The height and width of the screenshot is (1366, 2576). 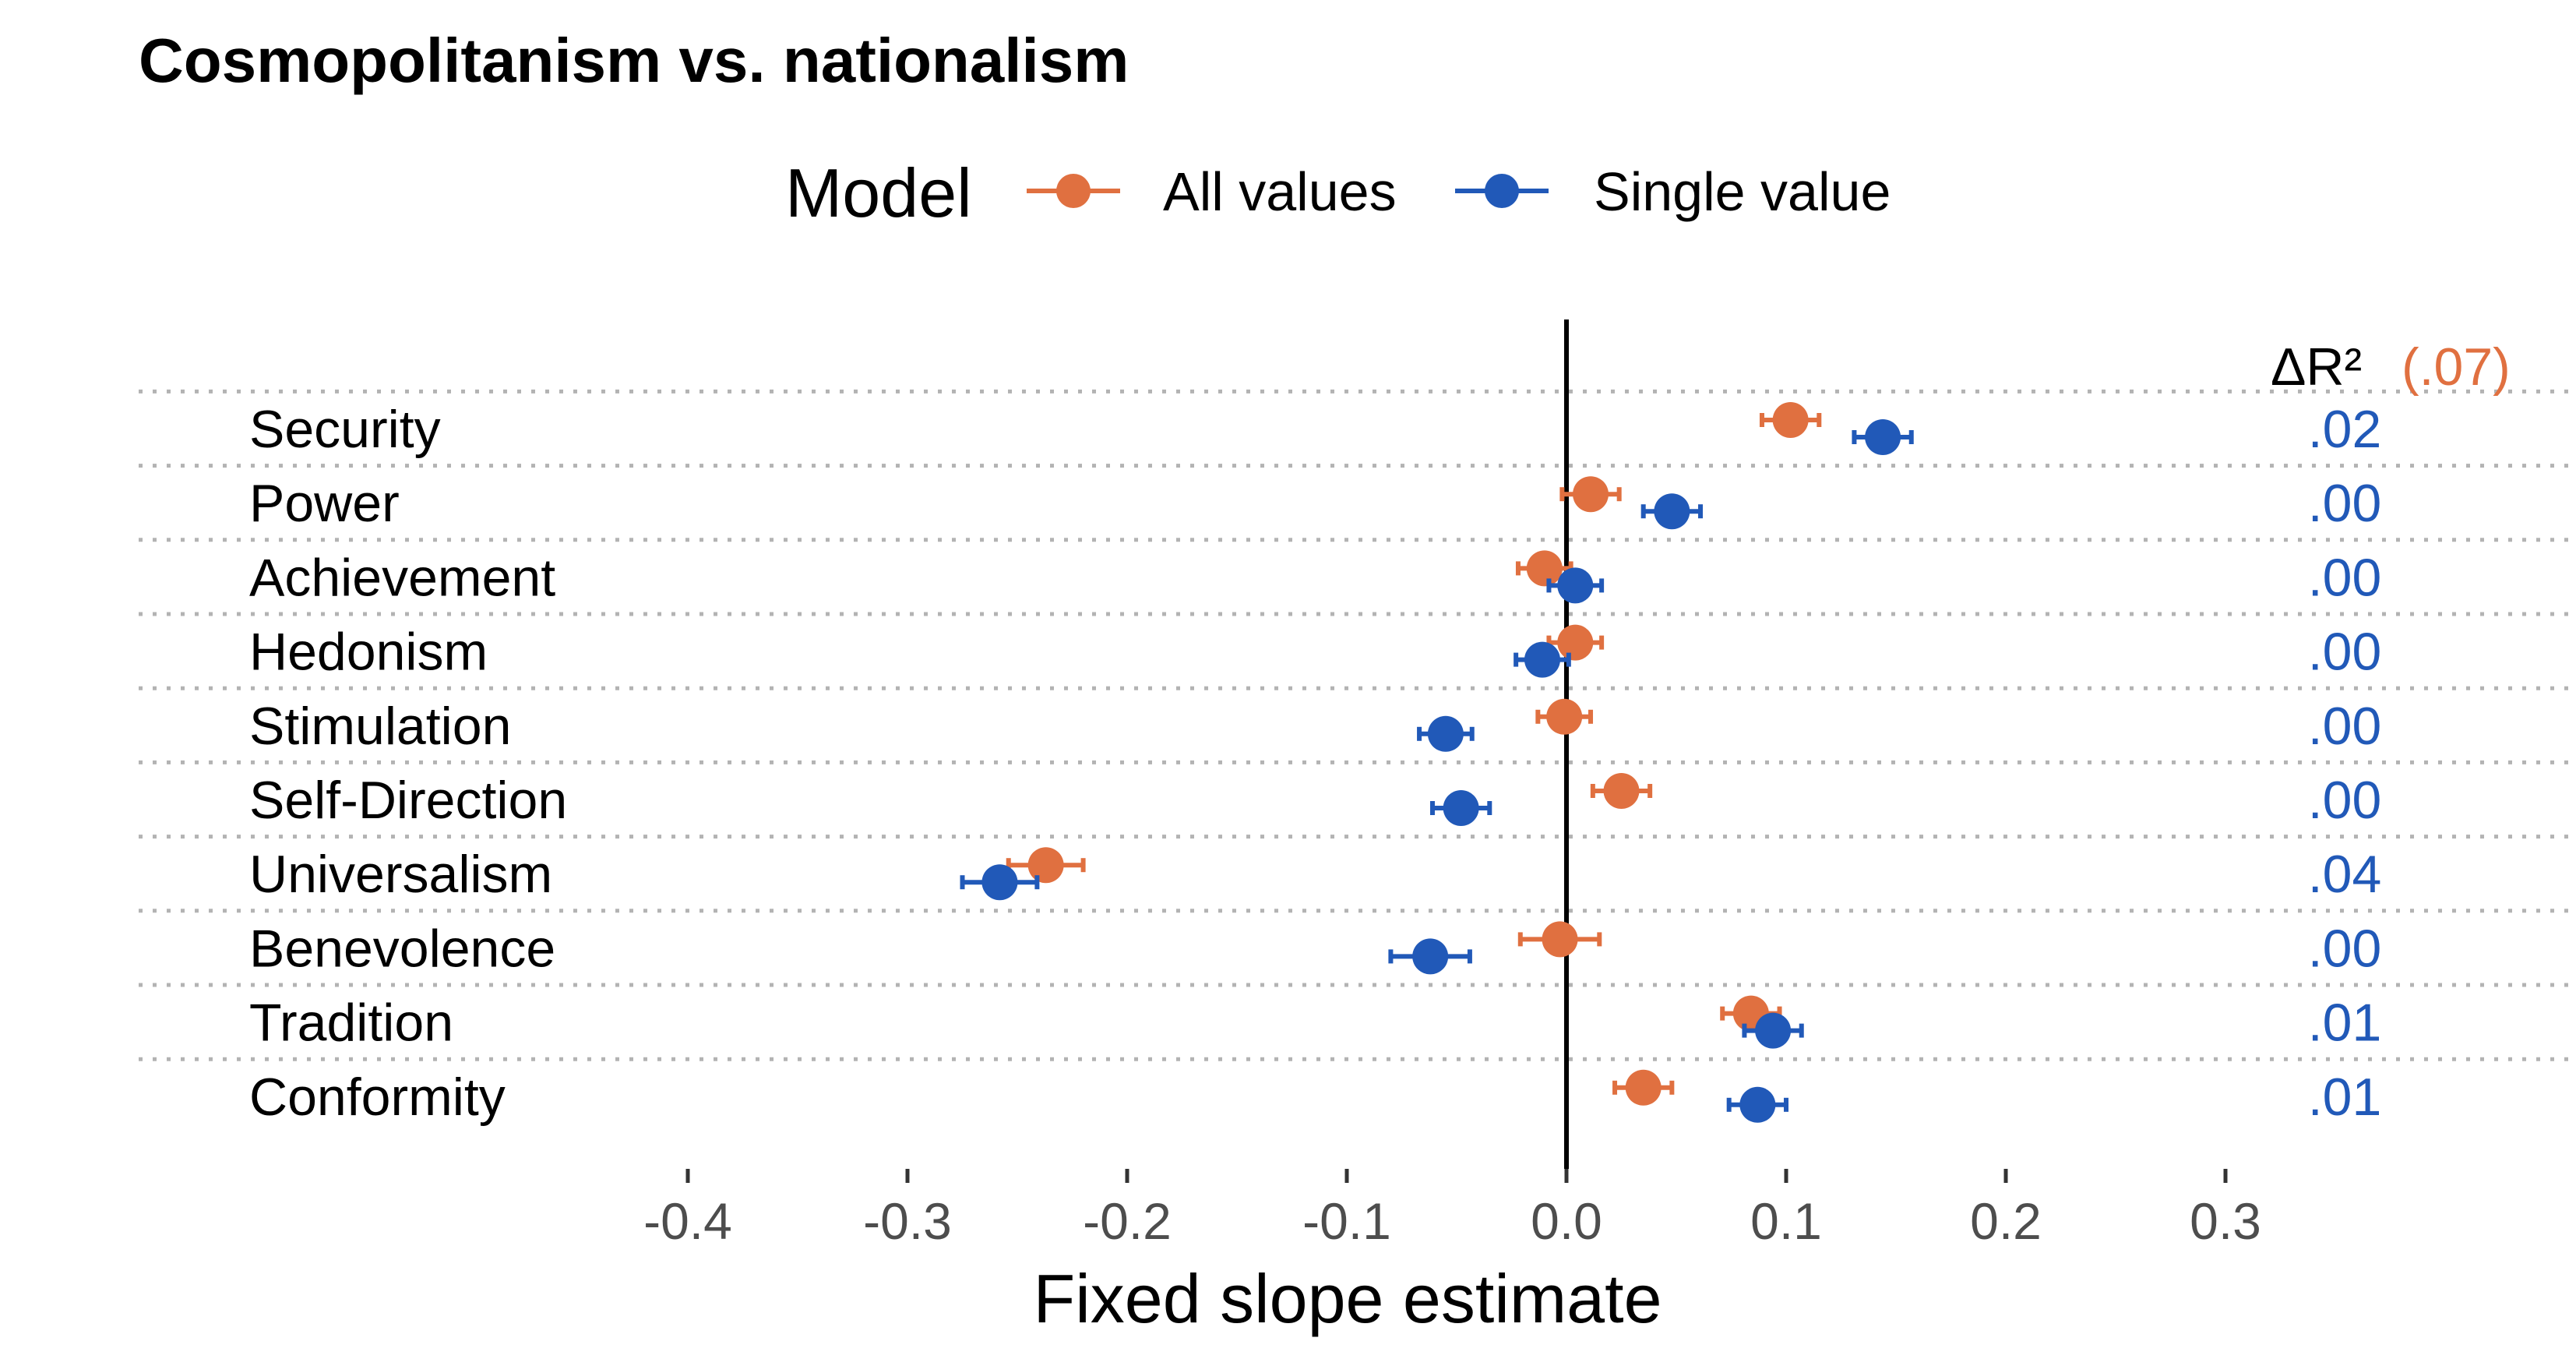 I want to click on x-tick-label: 0.2, so click(x=2006, y=1221).